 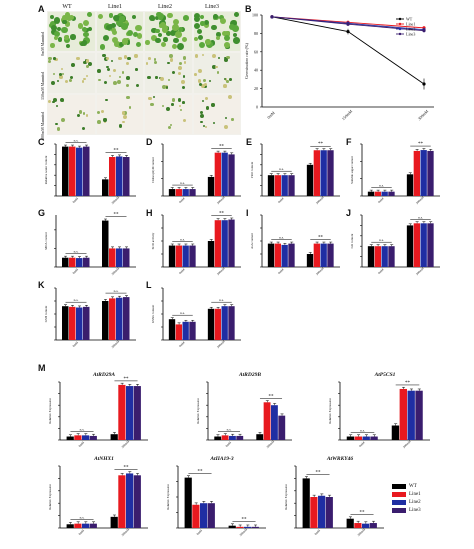 What do you see at coordinates (256, 51) in the screenshot?
I see `y-tick-label: 60` at bounding box center [256, 51].